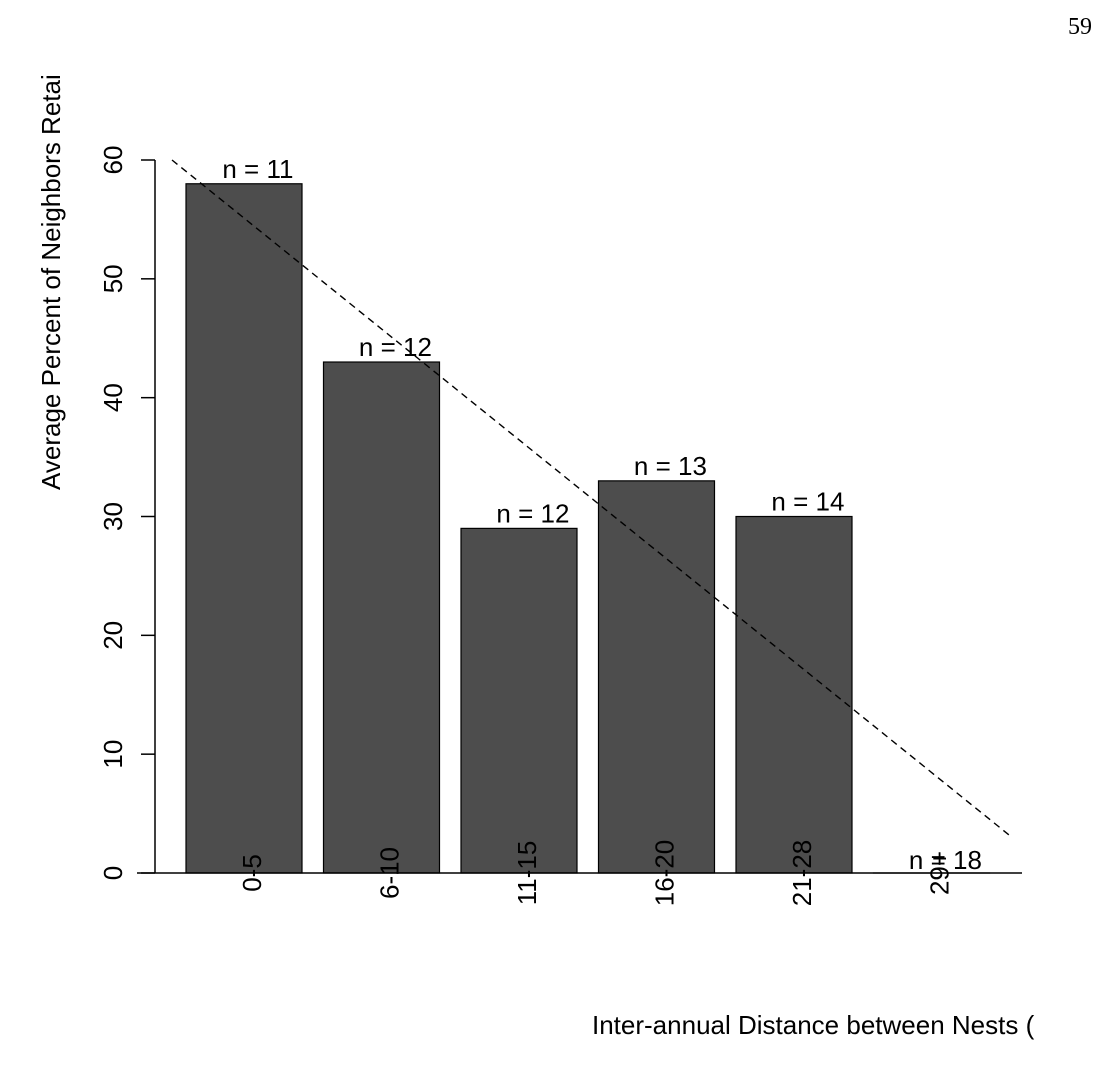 This screenshot has width=1115, height=1068. I want to click on y-tick-label: 20, so click(113, 635).